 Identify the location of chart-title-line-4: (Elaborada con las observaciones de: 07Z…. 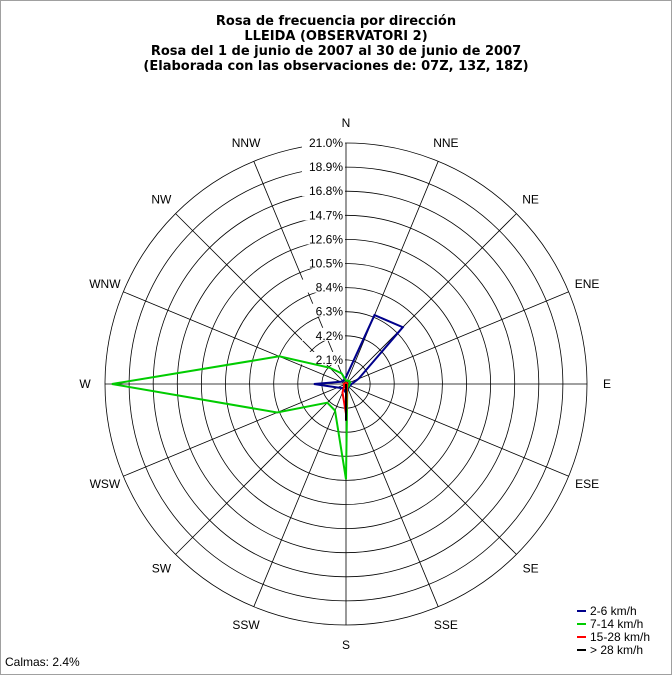
(336, 66).